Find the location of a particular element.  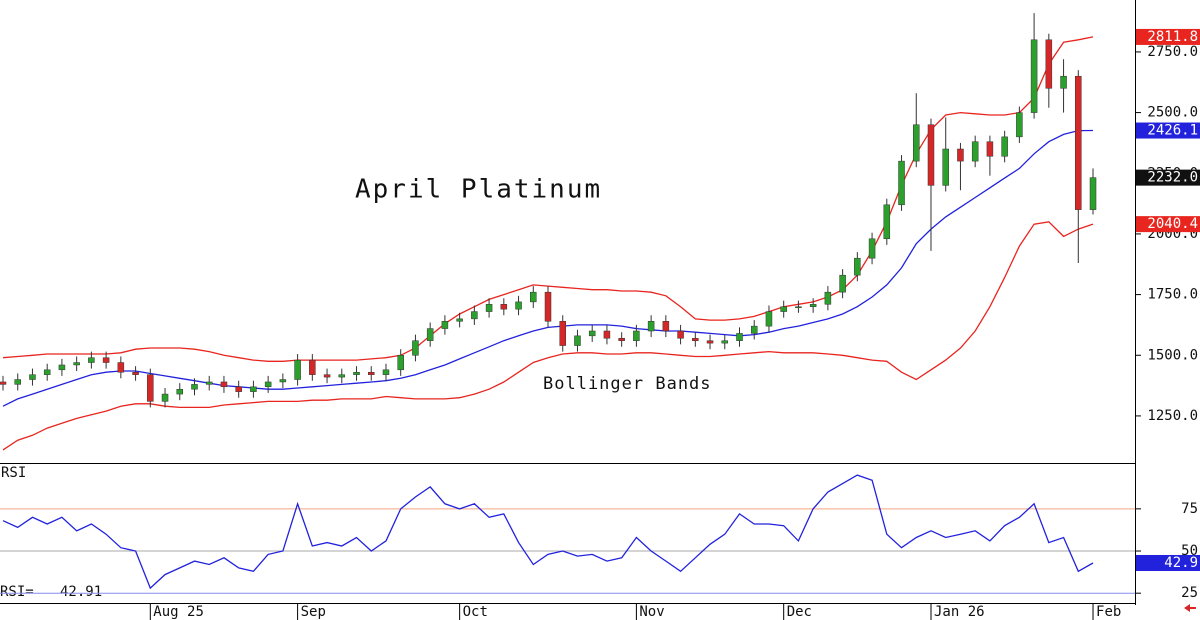

band-value-badge: 2426.1 is located at coordinates (1172, 131).